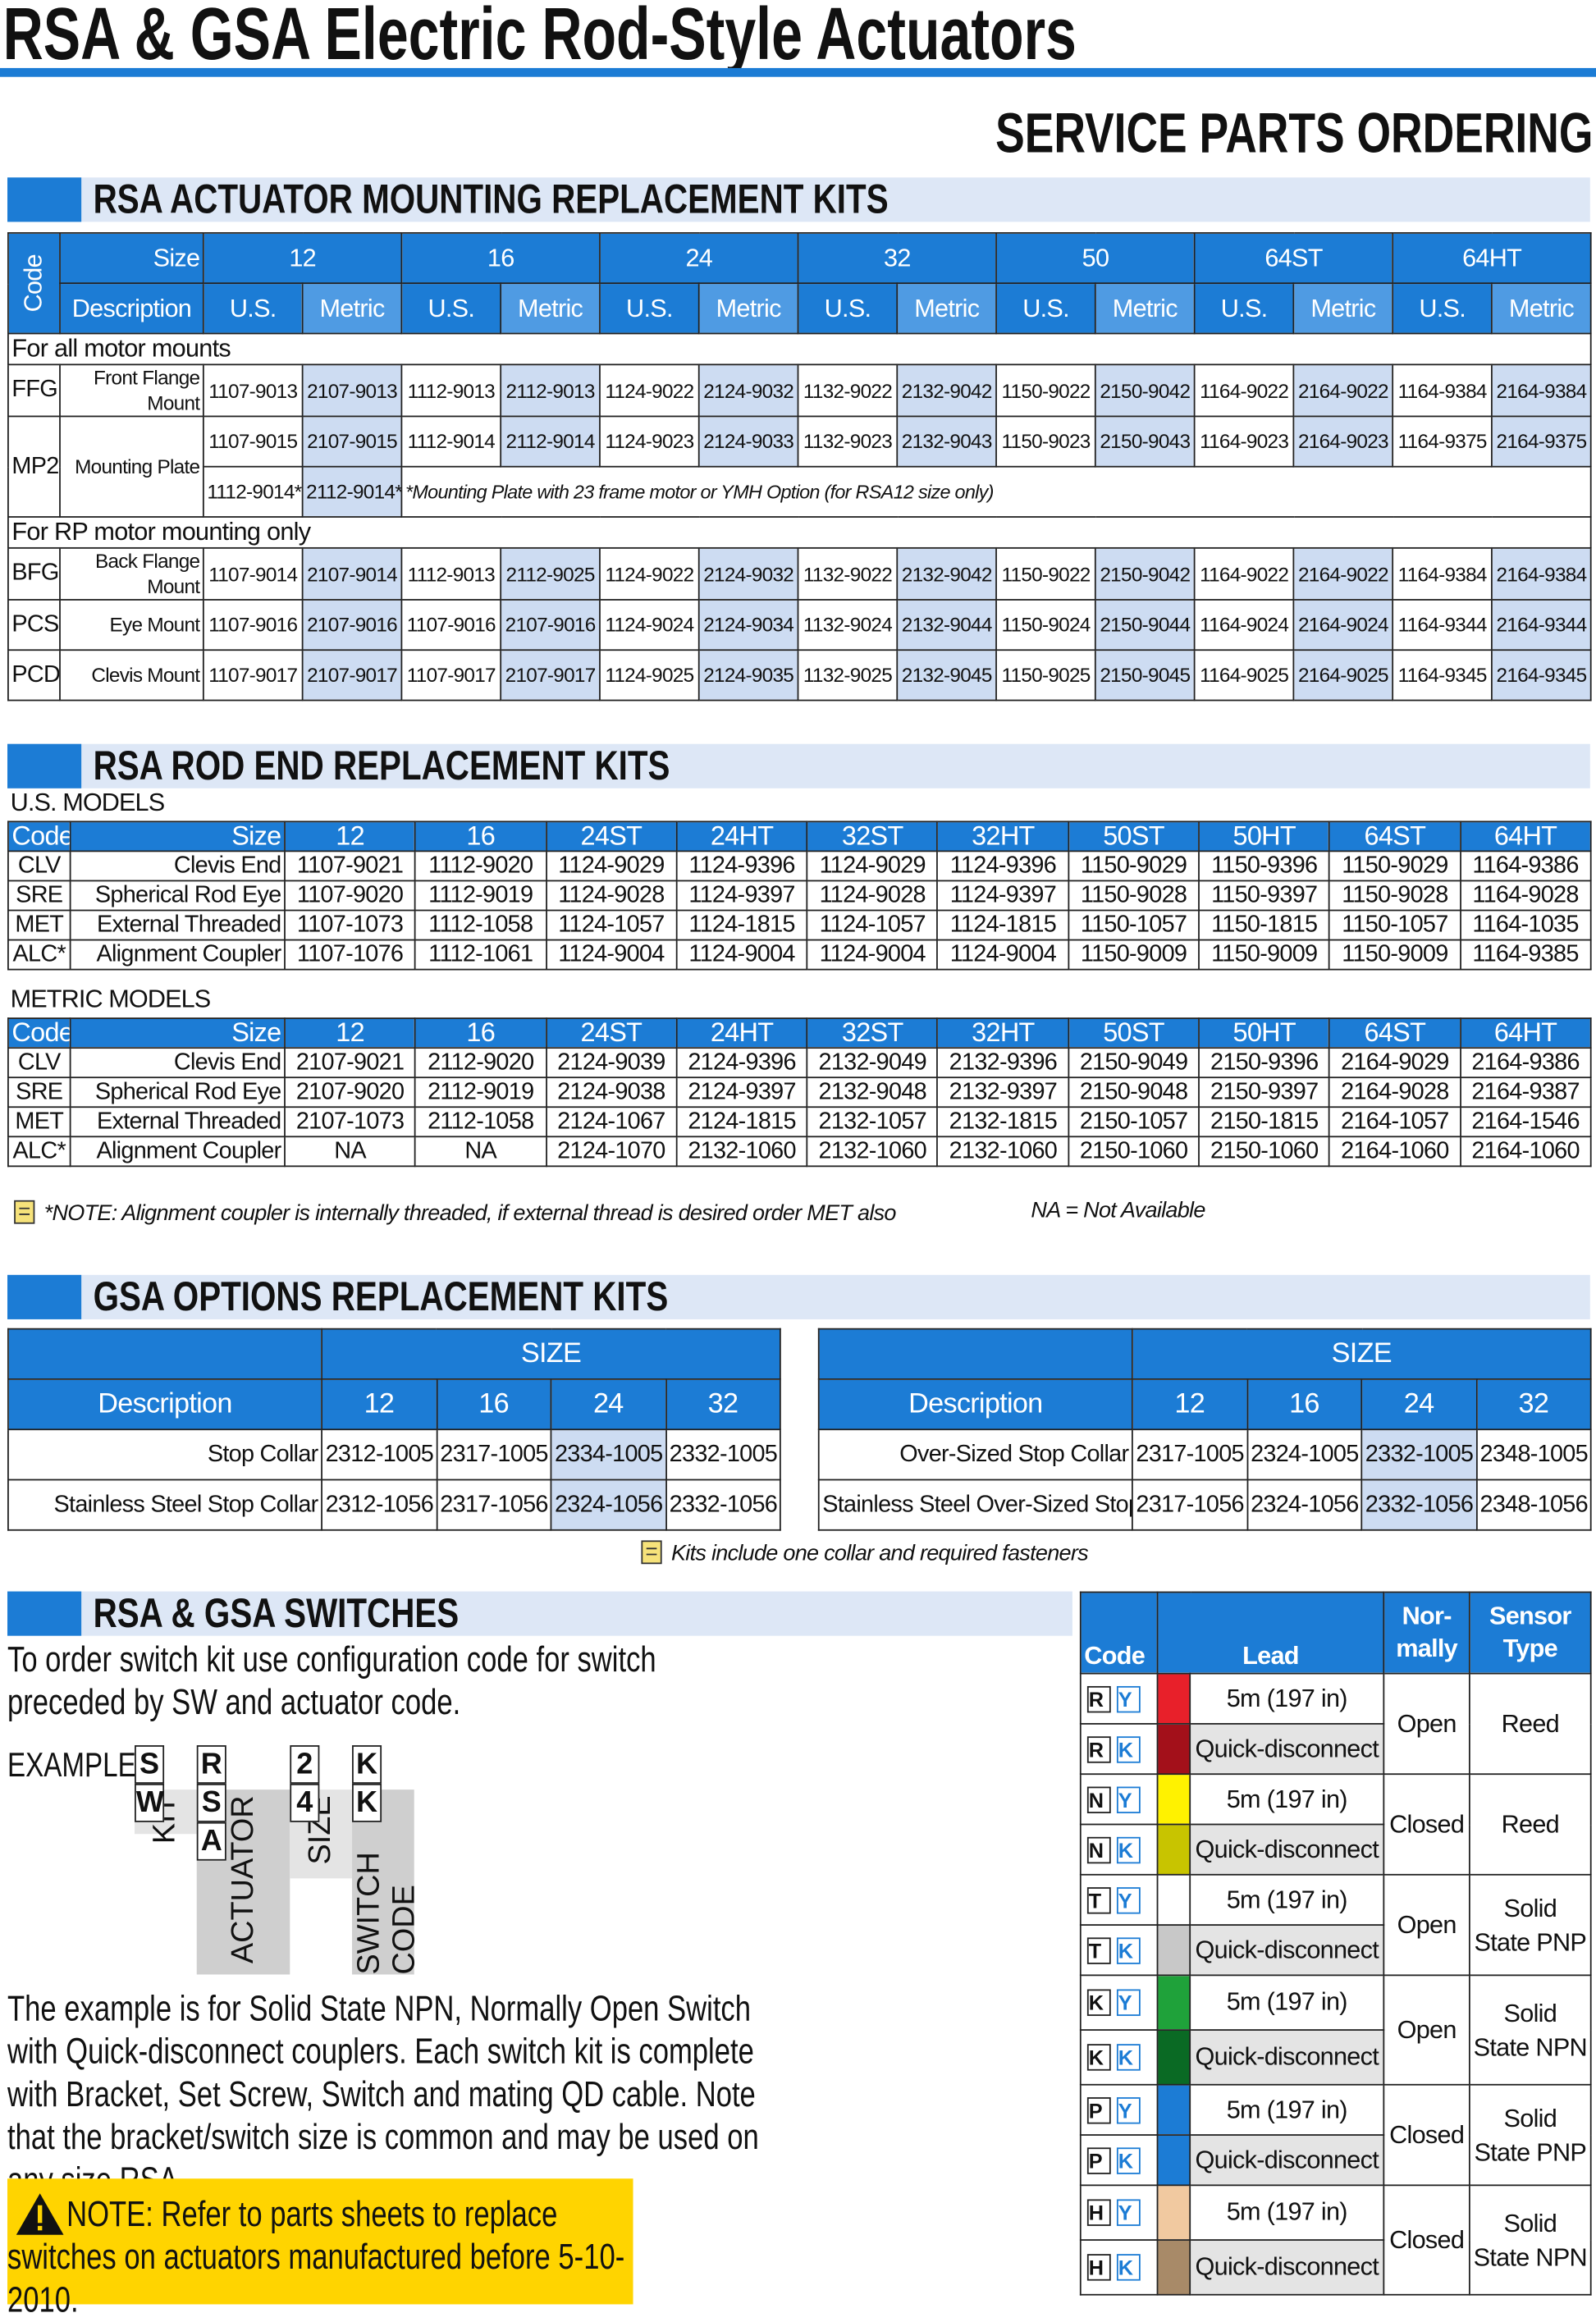 This screenshot has height=2322, width=1596. What do you see at coordinates (699, 258) in the screenshot?
I see `size: 24` at bounding box center [699, 258].